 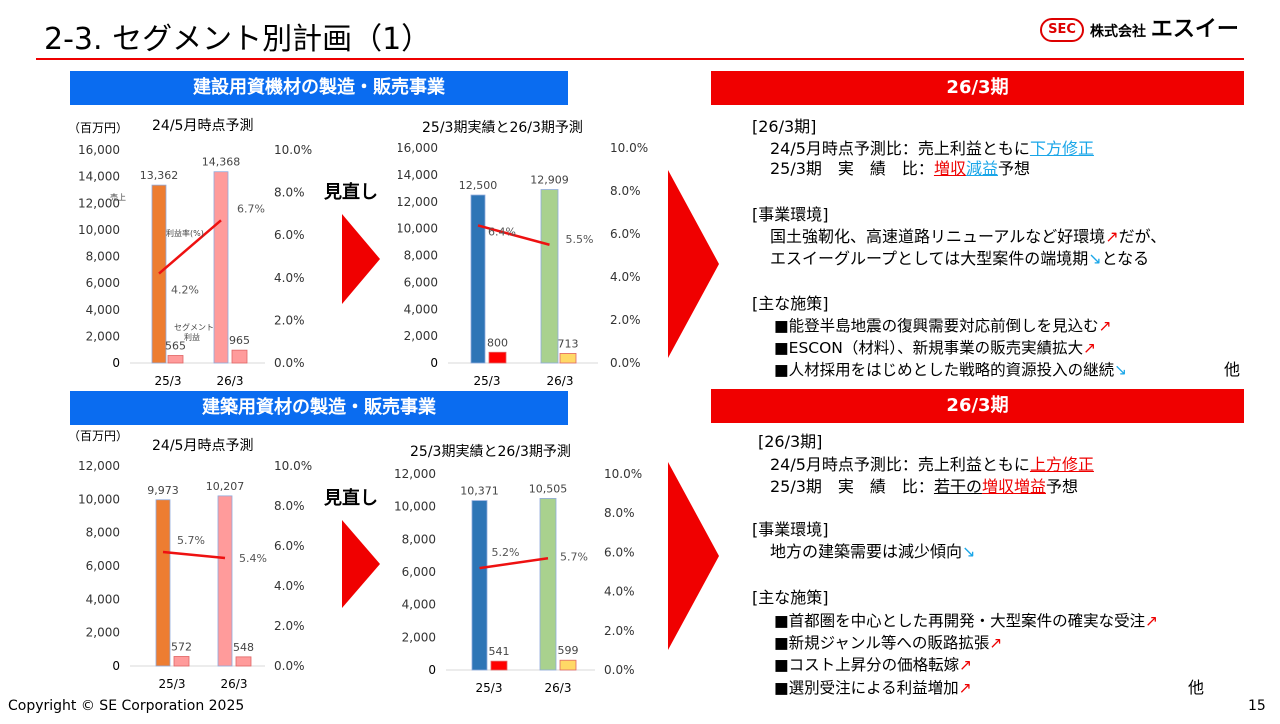 What do you see at coordinates (1061, 464) in the screenshot?
I see `bottom-line1-em: 上方修正` at bounding box center [1061, 464].